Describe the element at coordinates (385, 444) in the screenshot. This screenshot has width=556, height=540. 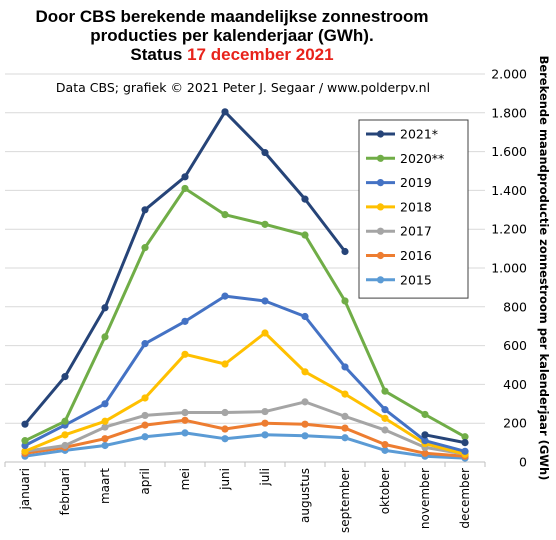
I see `point-2016-oktober` at that location.